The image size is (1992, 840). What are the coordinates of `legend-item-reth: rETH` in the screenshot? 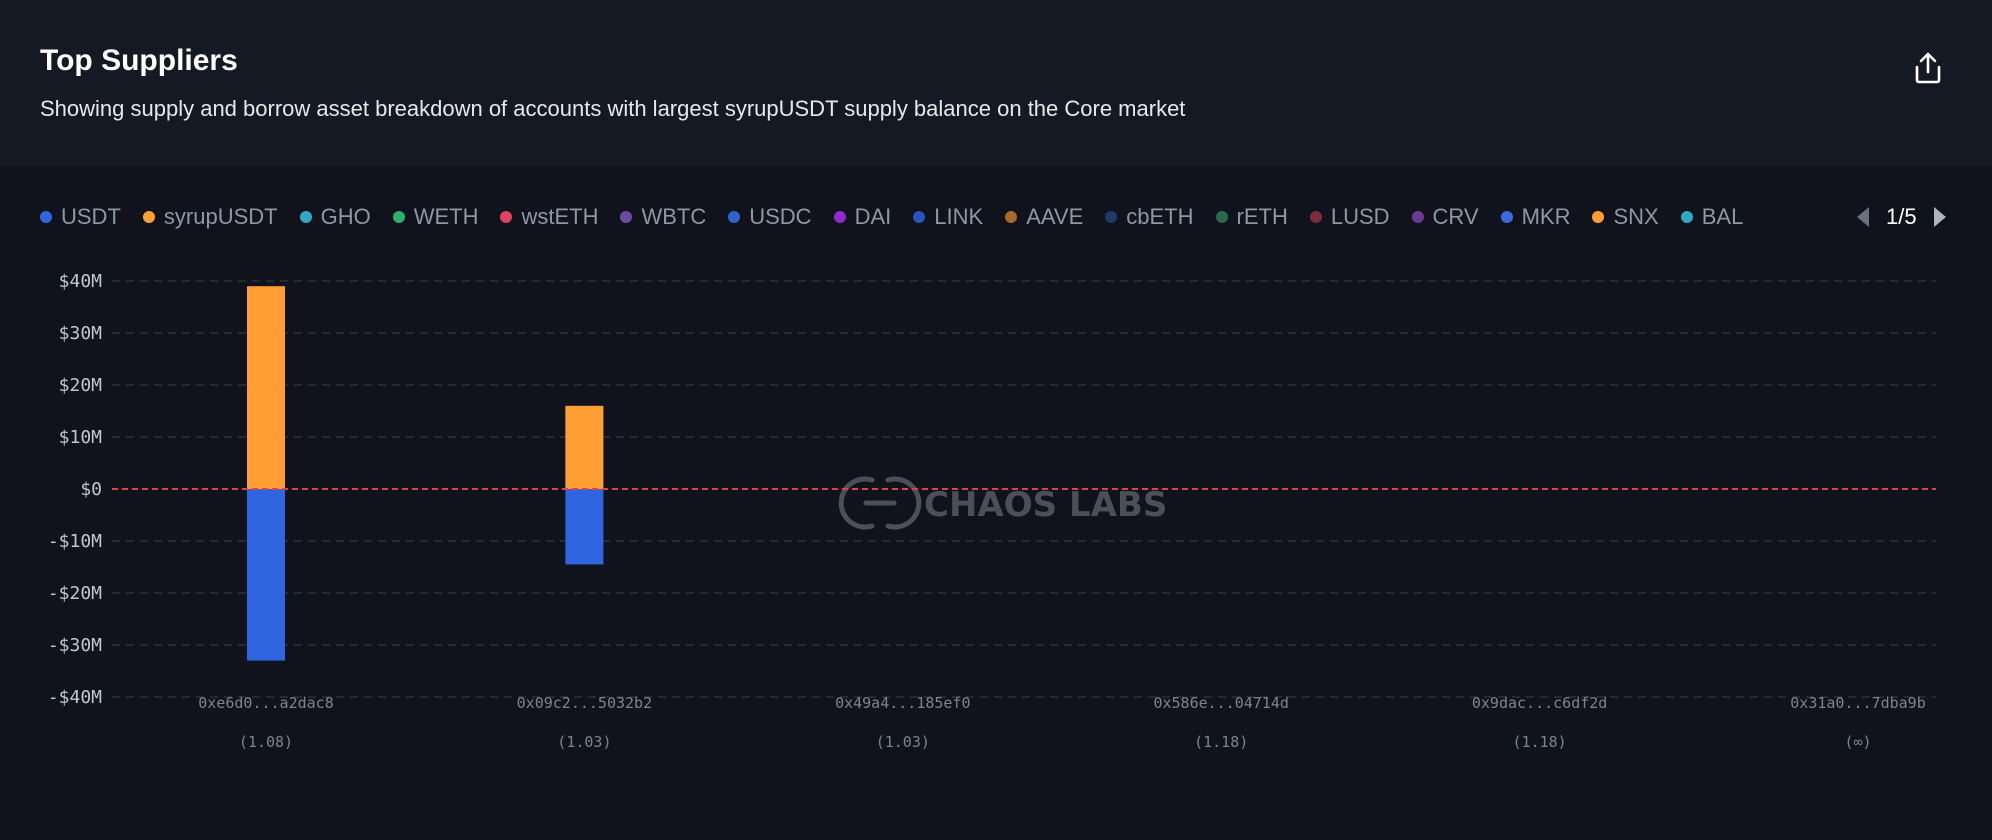 It's located at (1251, 217).